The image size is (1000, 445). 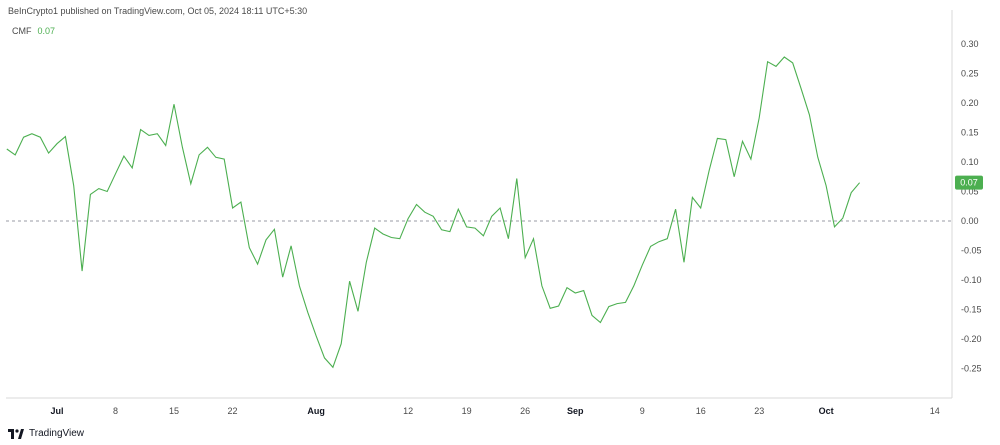 I want to click on x-tick-label: Jul, so click(x=56, y=411).